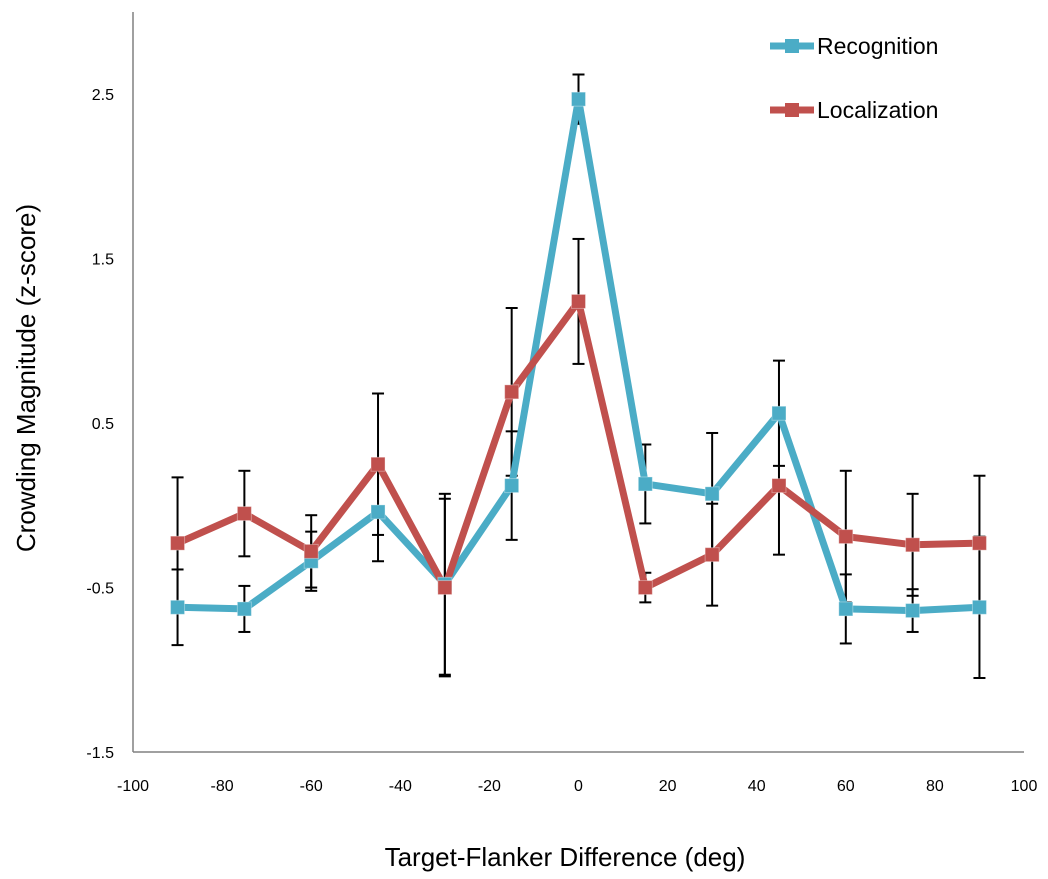 This screenshot has height=879, width=1048. Describe the element at coordinates (846, 786) in the screenshot. I see `x-tick-label: 60` at that location.